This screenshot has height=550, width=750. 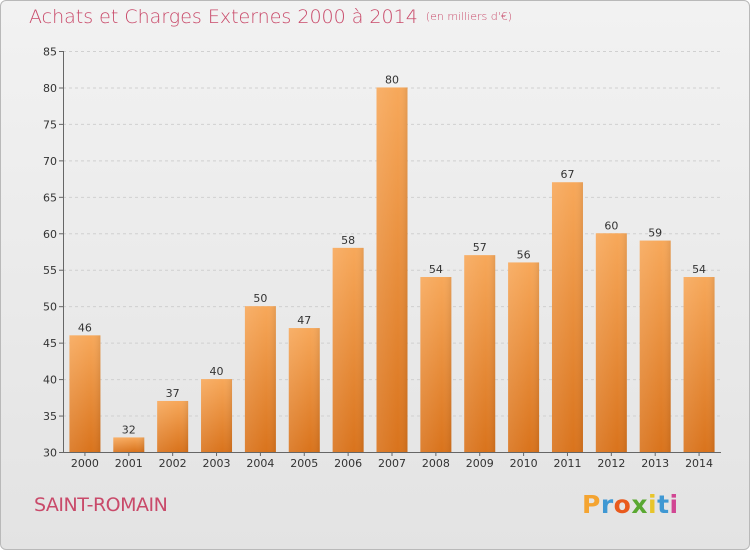 I want to click on x-tick-label-2006: 2006, so click(x=348, y=463).